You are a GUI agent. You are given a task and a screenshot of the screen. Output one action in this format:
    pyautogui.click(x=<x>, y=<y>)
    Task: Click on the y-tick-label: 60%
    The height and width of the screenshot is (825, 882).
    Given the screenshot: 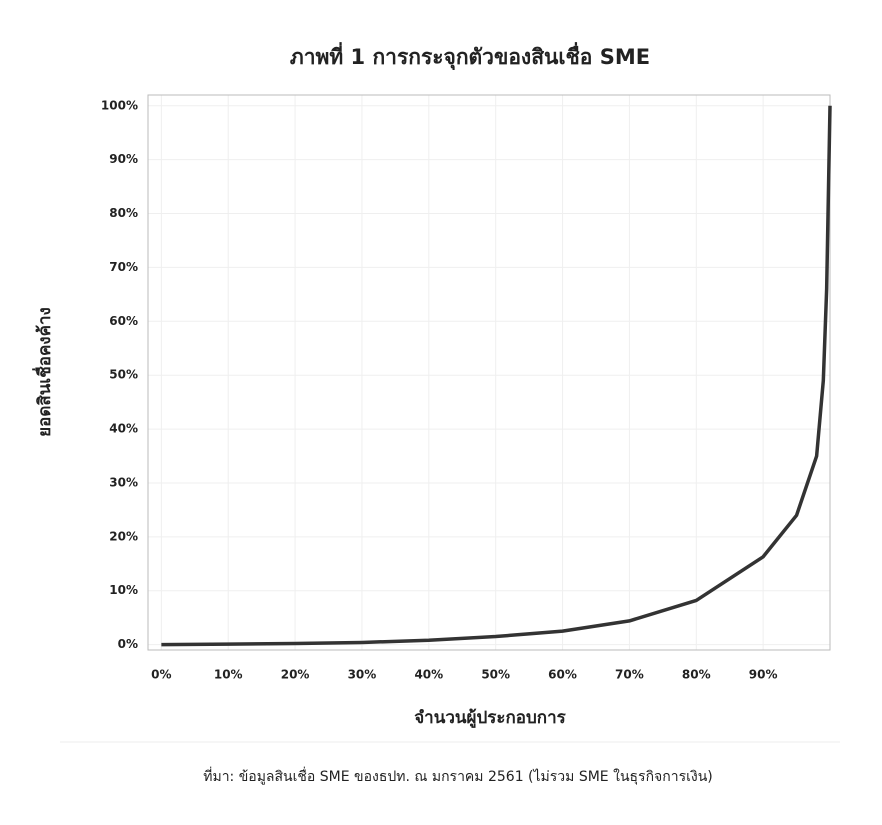 What is the action you would take?
    pyautogui.click(x=123, y=321)
    